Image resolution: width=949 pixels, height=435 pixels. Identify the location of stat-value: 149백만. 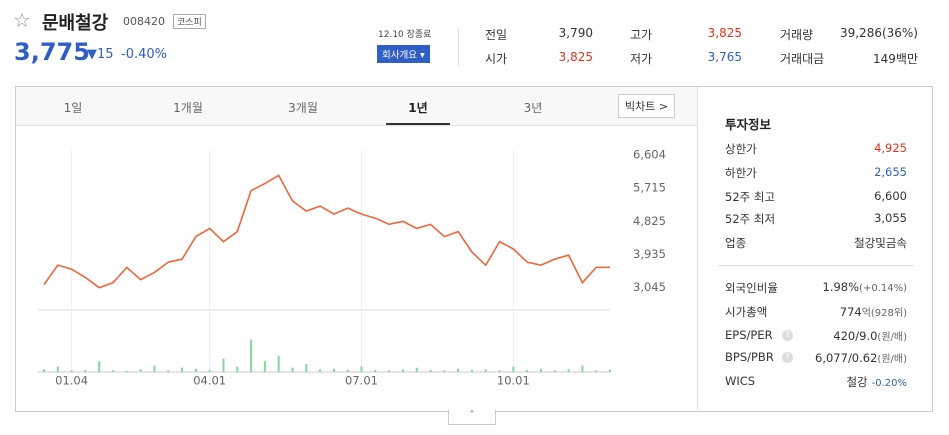
(895, 59).